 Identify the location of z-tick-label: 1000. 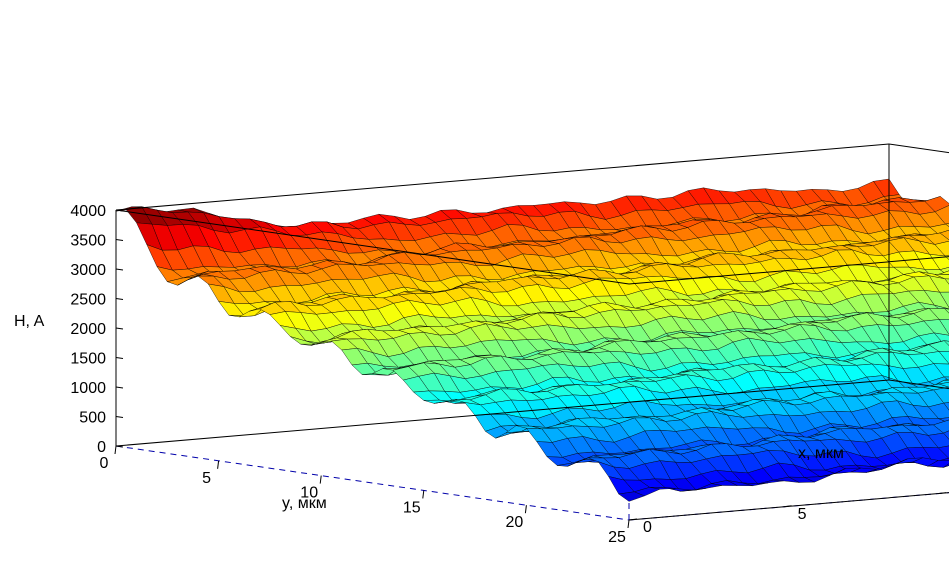
(88, 388).